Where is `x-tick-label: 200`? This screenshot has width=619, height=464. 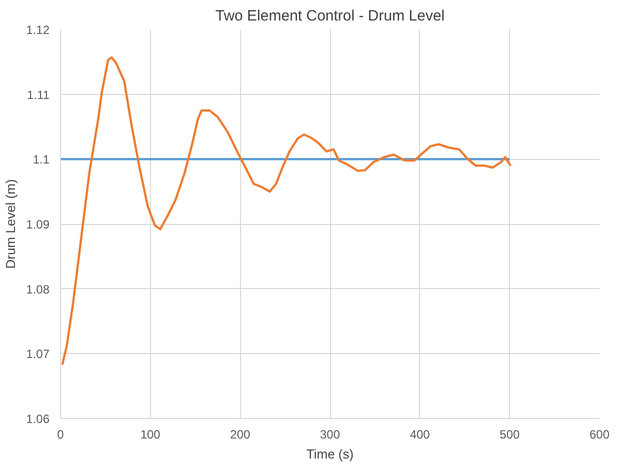 x-tick-label: 200 is located at coordinates (240, 435).